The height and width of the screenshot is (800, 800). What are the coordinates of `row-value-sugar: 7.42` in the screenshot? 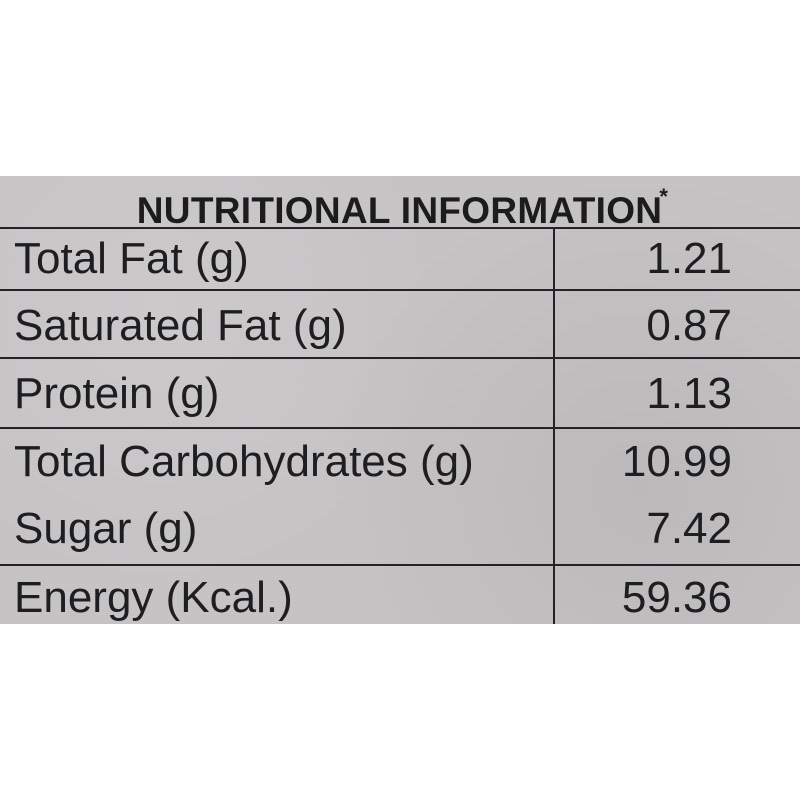 It's located at (689, 528).